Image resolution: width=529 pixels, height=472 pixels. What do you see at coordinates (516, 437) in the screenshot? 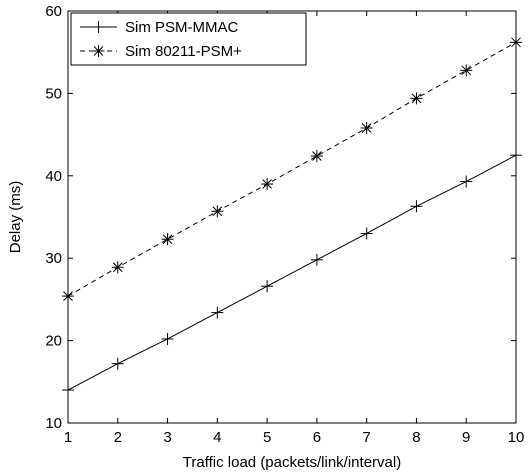
I see `x-tick-label: 10` at bounding box center [516, 437].